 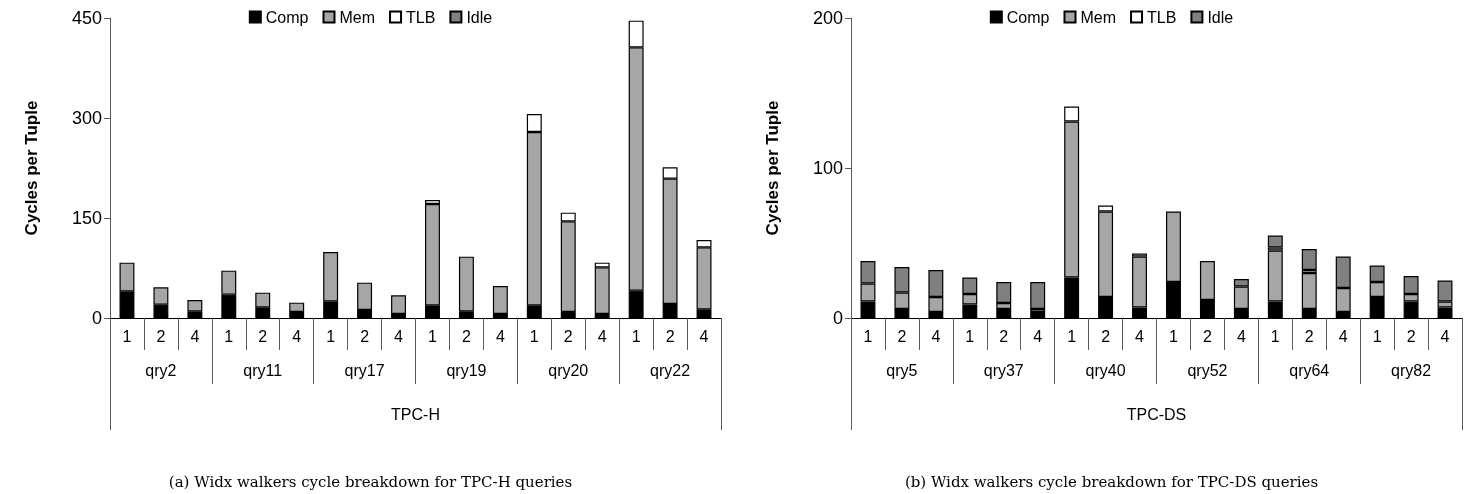 What do you see at coordinates (1003, 370) in the screenshot?
I see `text: qry37` at bounding box center [1003, 370].